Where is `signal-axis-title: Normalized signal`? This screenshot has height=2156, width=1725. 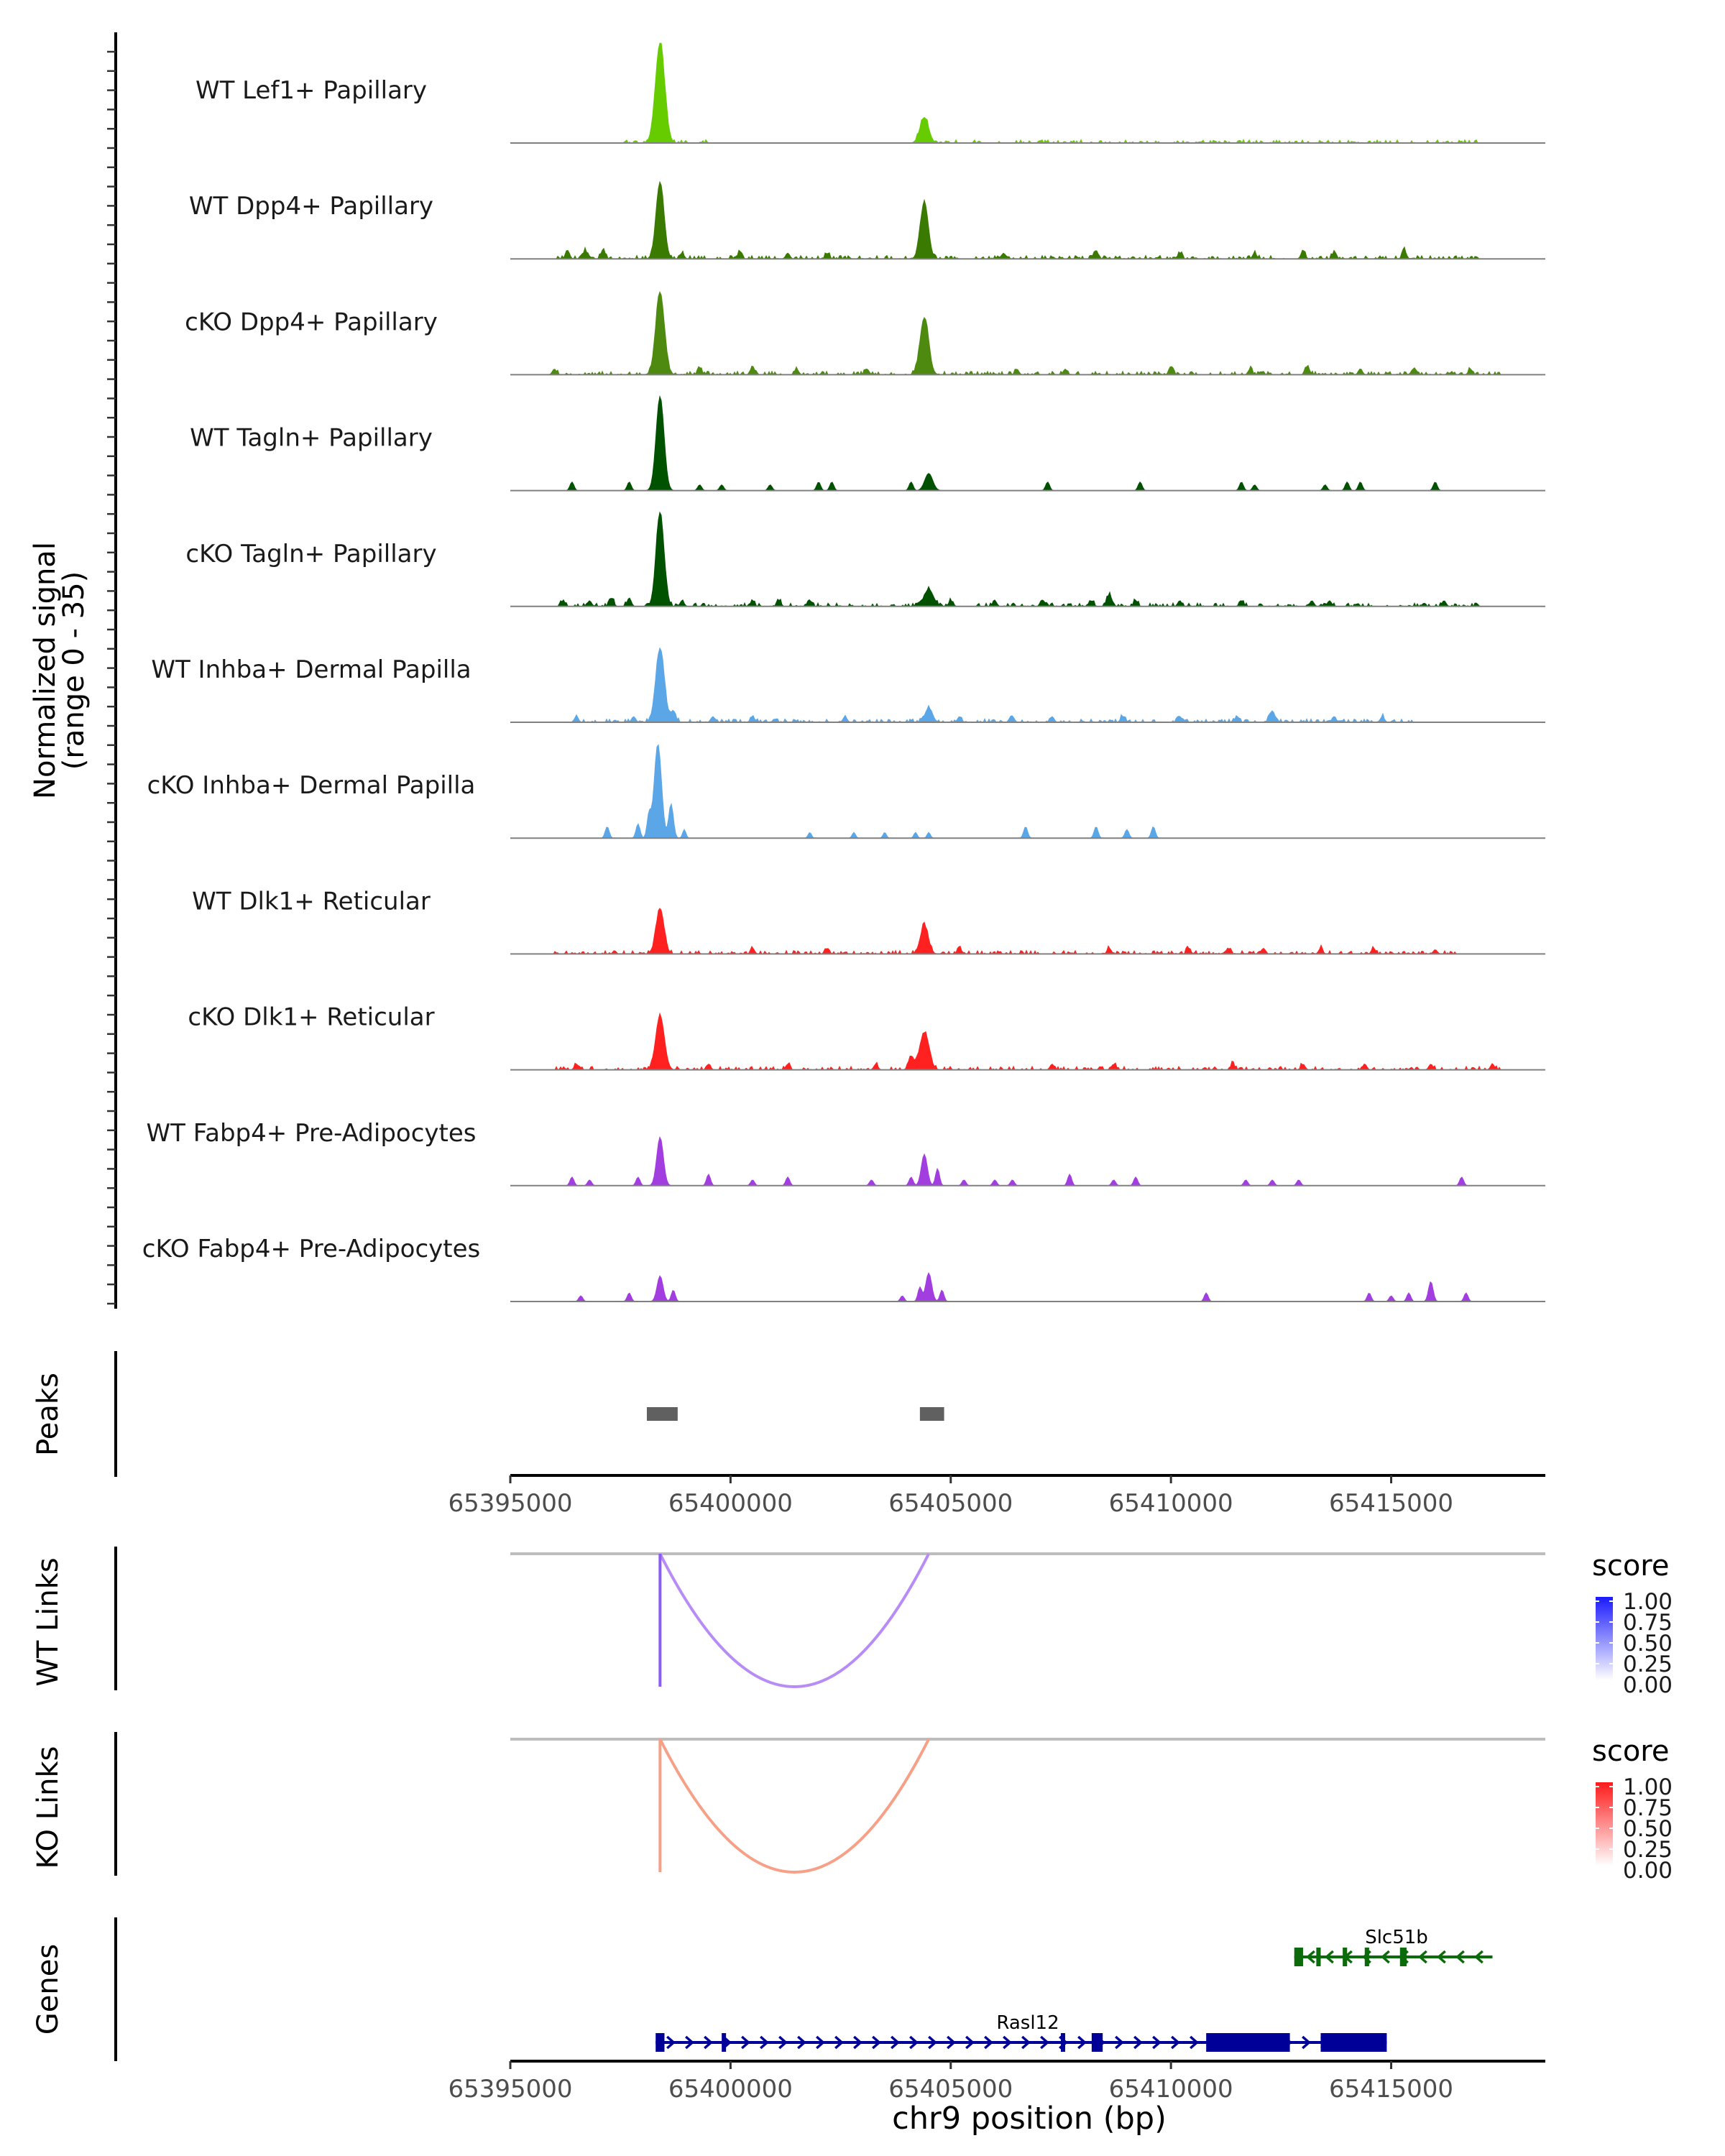 signal-axis-title: Normalized signal is located at coordinates (45, 670).